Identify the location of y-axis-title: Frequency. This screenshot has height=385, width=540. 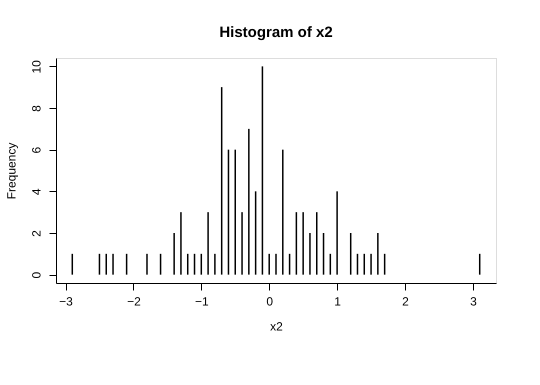
(11, 171).